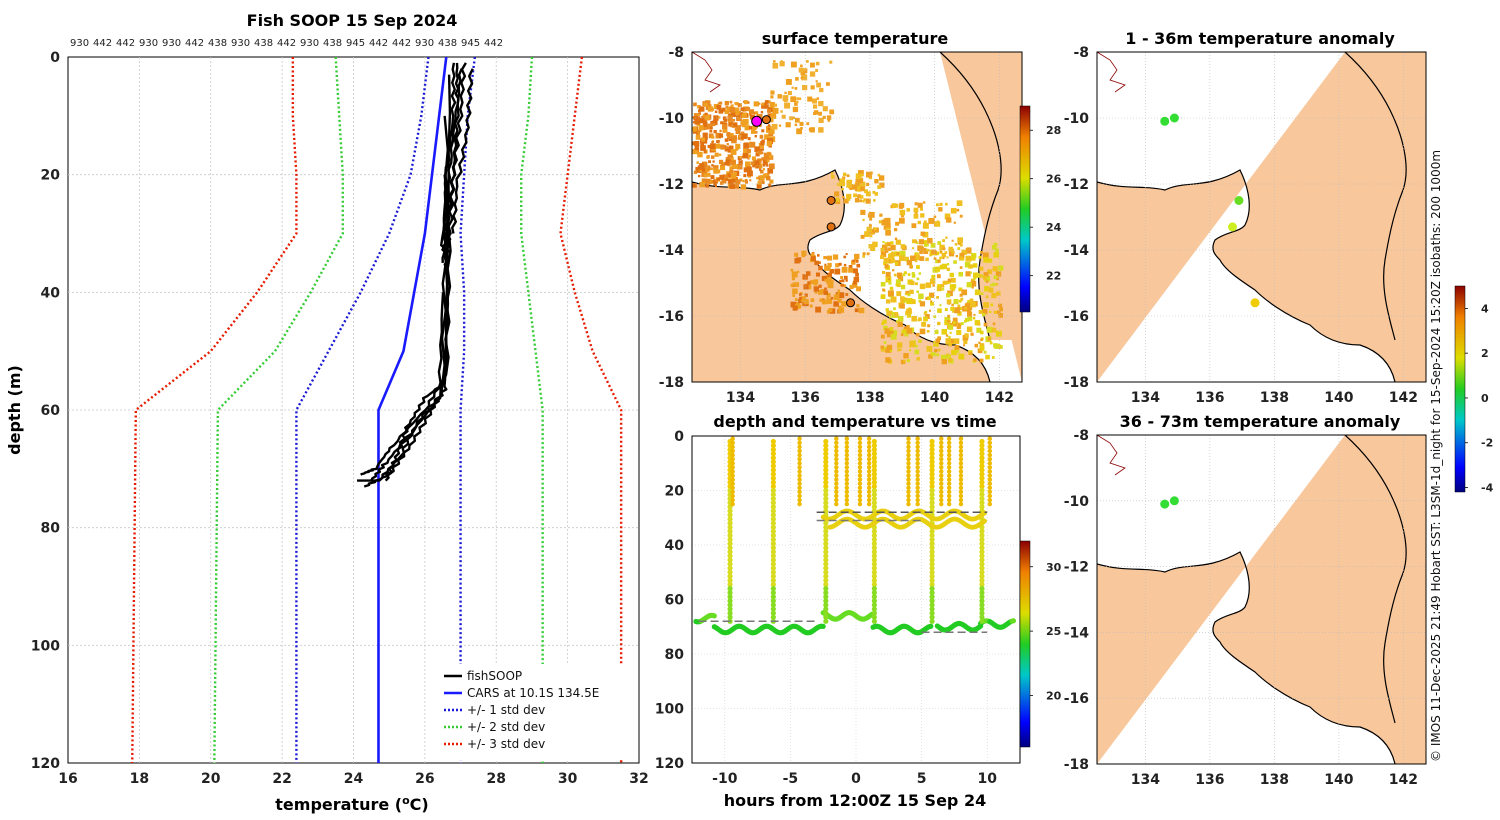 The width and height of the screenshot is (1500, 820). I want to click on probe-id-label: 442, so click(286, 43).